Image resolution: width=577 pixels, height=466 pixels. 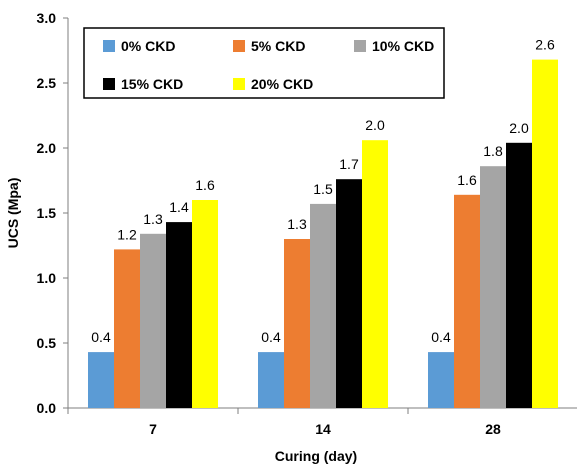 I want to click on x-axis-title: Curing (day), so click(x=316, y=456).